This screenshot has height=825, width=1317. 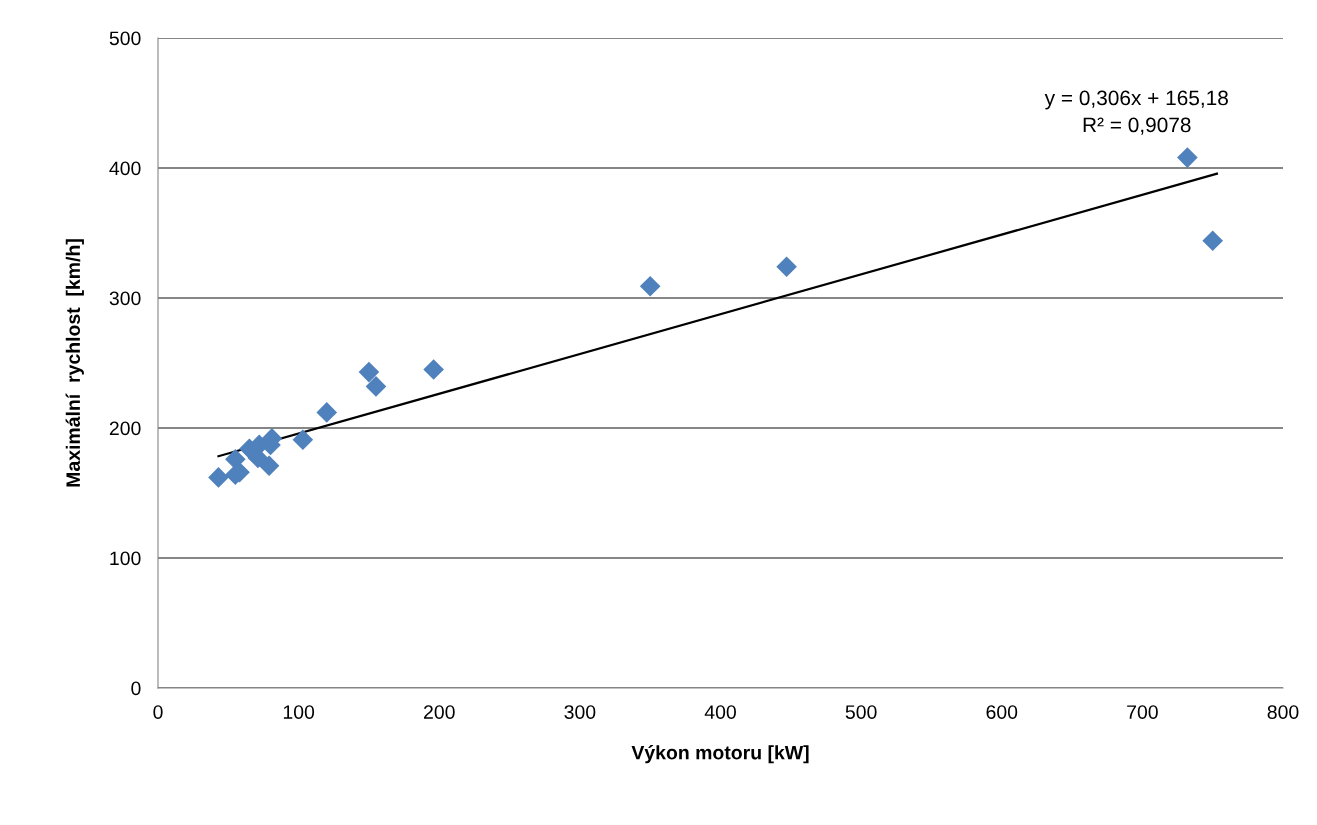 What do you see at coordinates (125, 38) in the screenshot?
I see `y-tick-label: 500` at bounding box center [125, 38].